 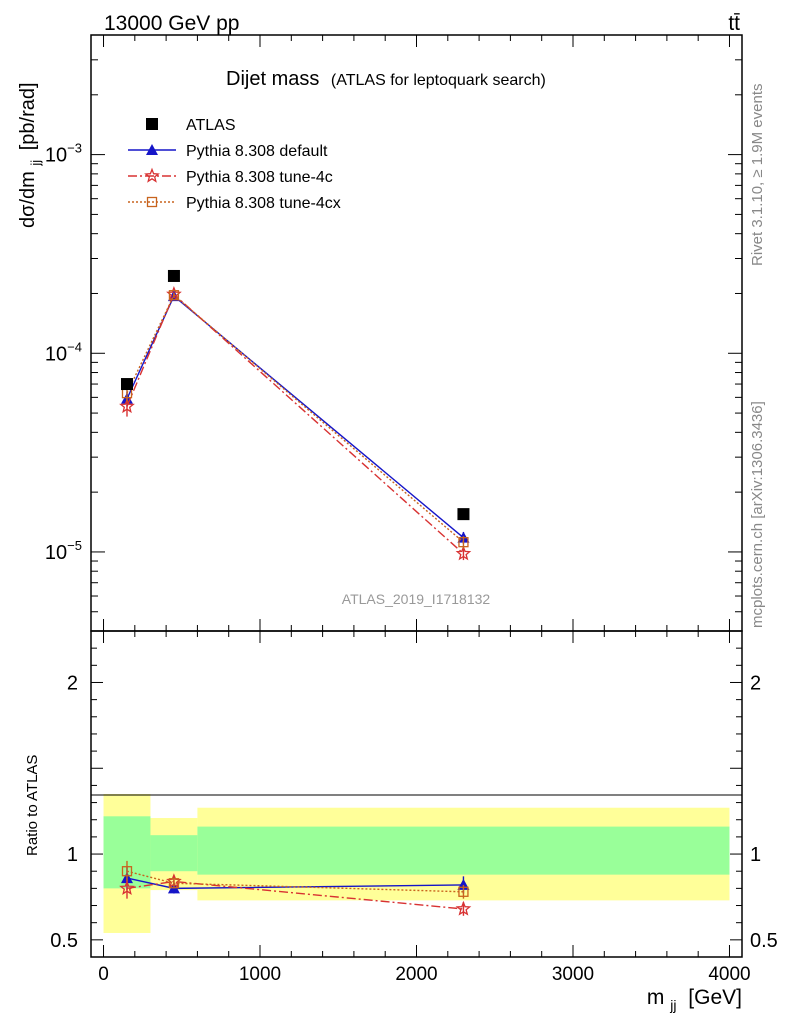 I want to click on x-tick-label: 0, so click(x=103, y=974).